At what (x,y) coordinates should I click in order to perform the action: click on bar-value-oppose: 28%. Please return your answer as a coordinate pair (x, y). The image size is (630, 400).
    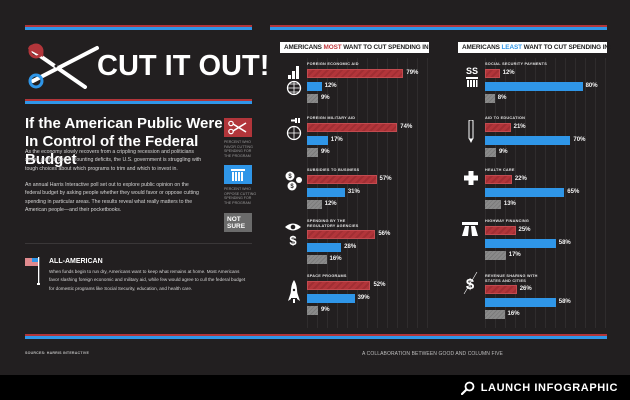
    Looking at the image, I should click on (350, 246).